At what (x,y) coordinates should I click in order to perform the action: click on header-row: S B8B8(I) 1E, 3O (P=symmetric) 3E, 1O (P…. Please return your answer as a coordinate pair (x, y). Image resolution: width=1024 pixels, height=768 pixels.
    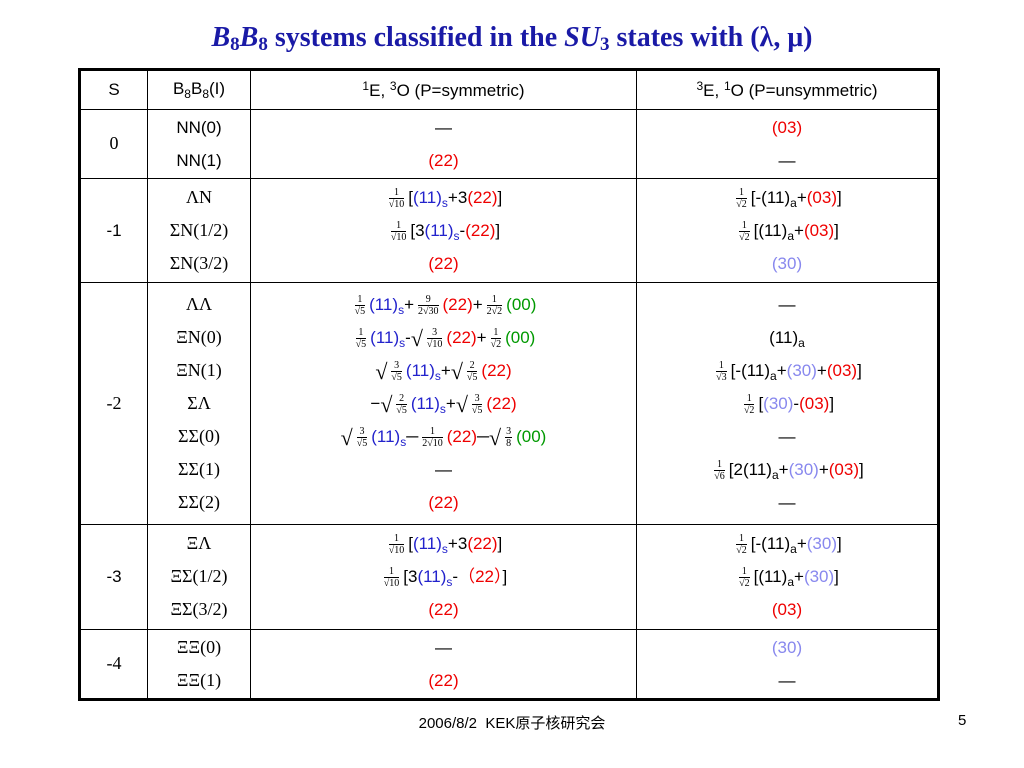
    Looking at the image, I should click on (509, 89).